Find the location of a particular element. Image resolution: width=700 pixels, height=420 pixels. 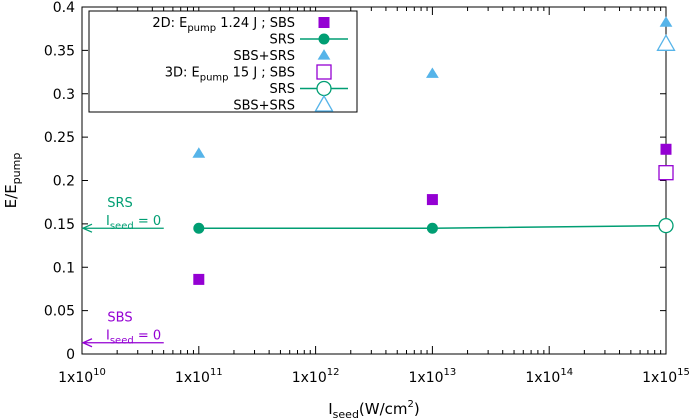

data-point-triangle-open is located at coordinates (666, 42).